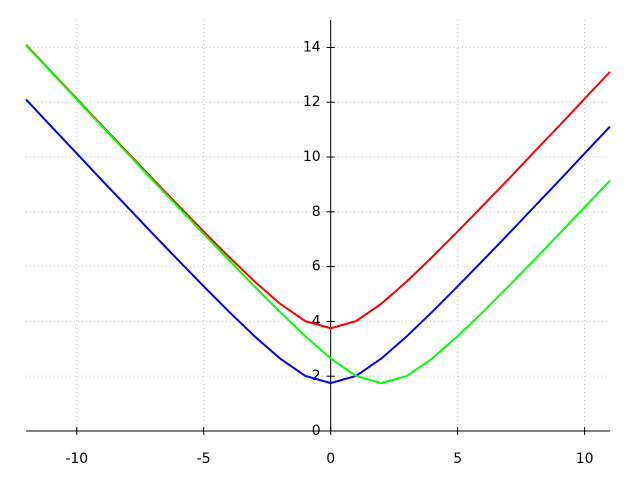  I want to click on y-tick-label: 8, so click(316, 212).